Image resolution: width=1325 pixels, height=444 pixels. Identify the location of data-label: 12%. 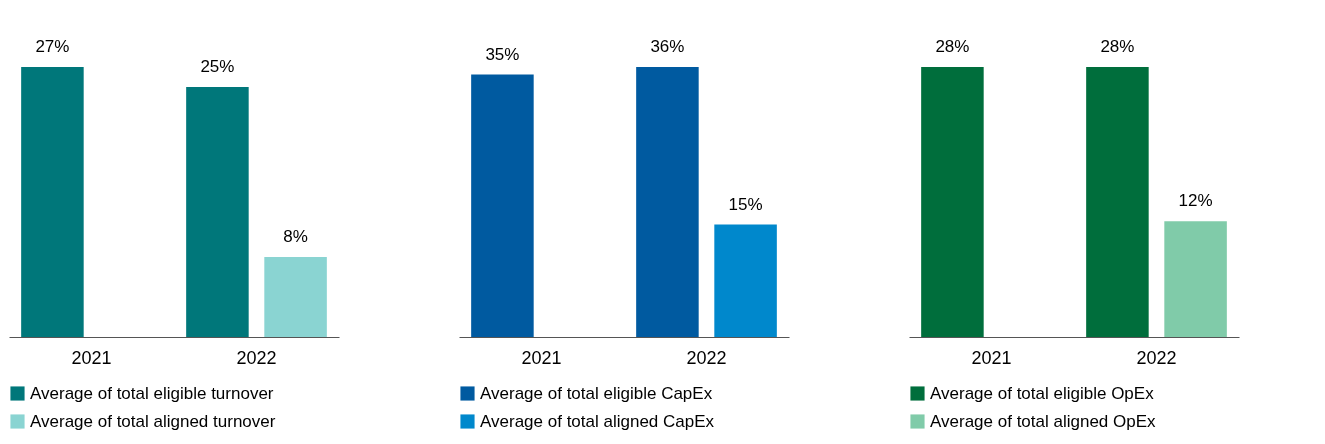
(1195, 201).